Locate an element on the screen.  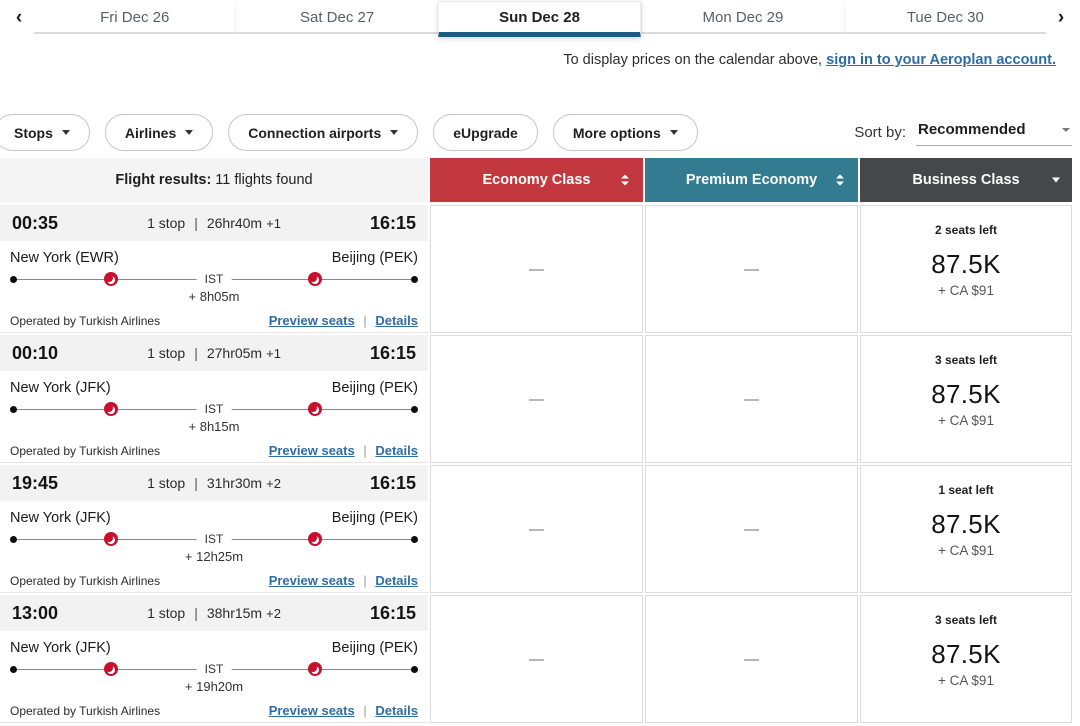
filter-pill-stops: Stops is located at coordinates (45, 132).